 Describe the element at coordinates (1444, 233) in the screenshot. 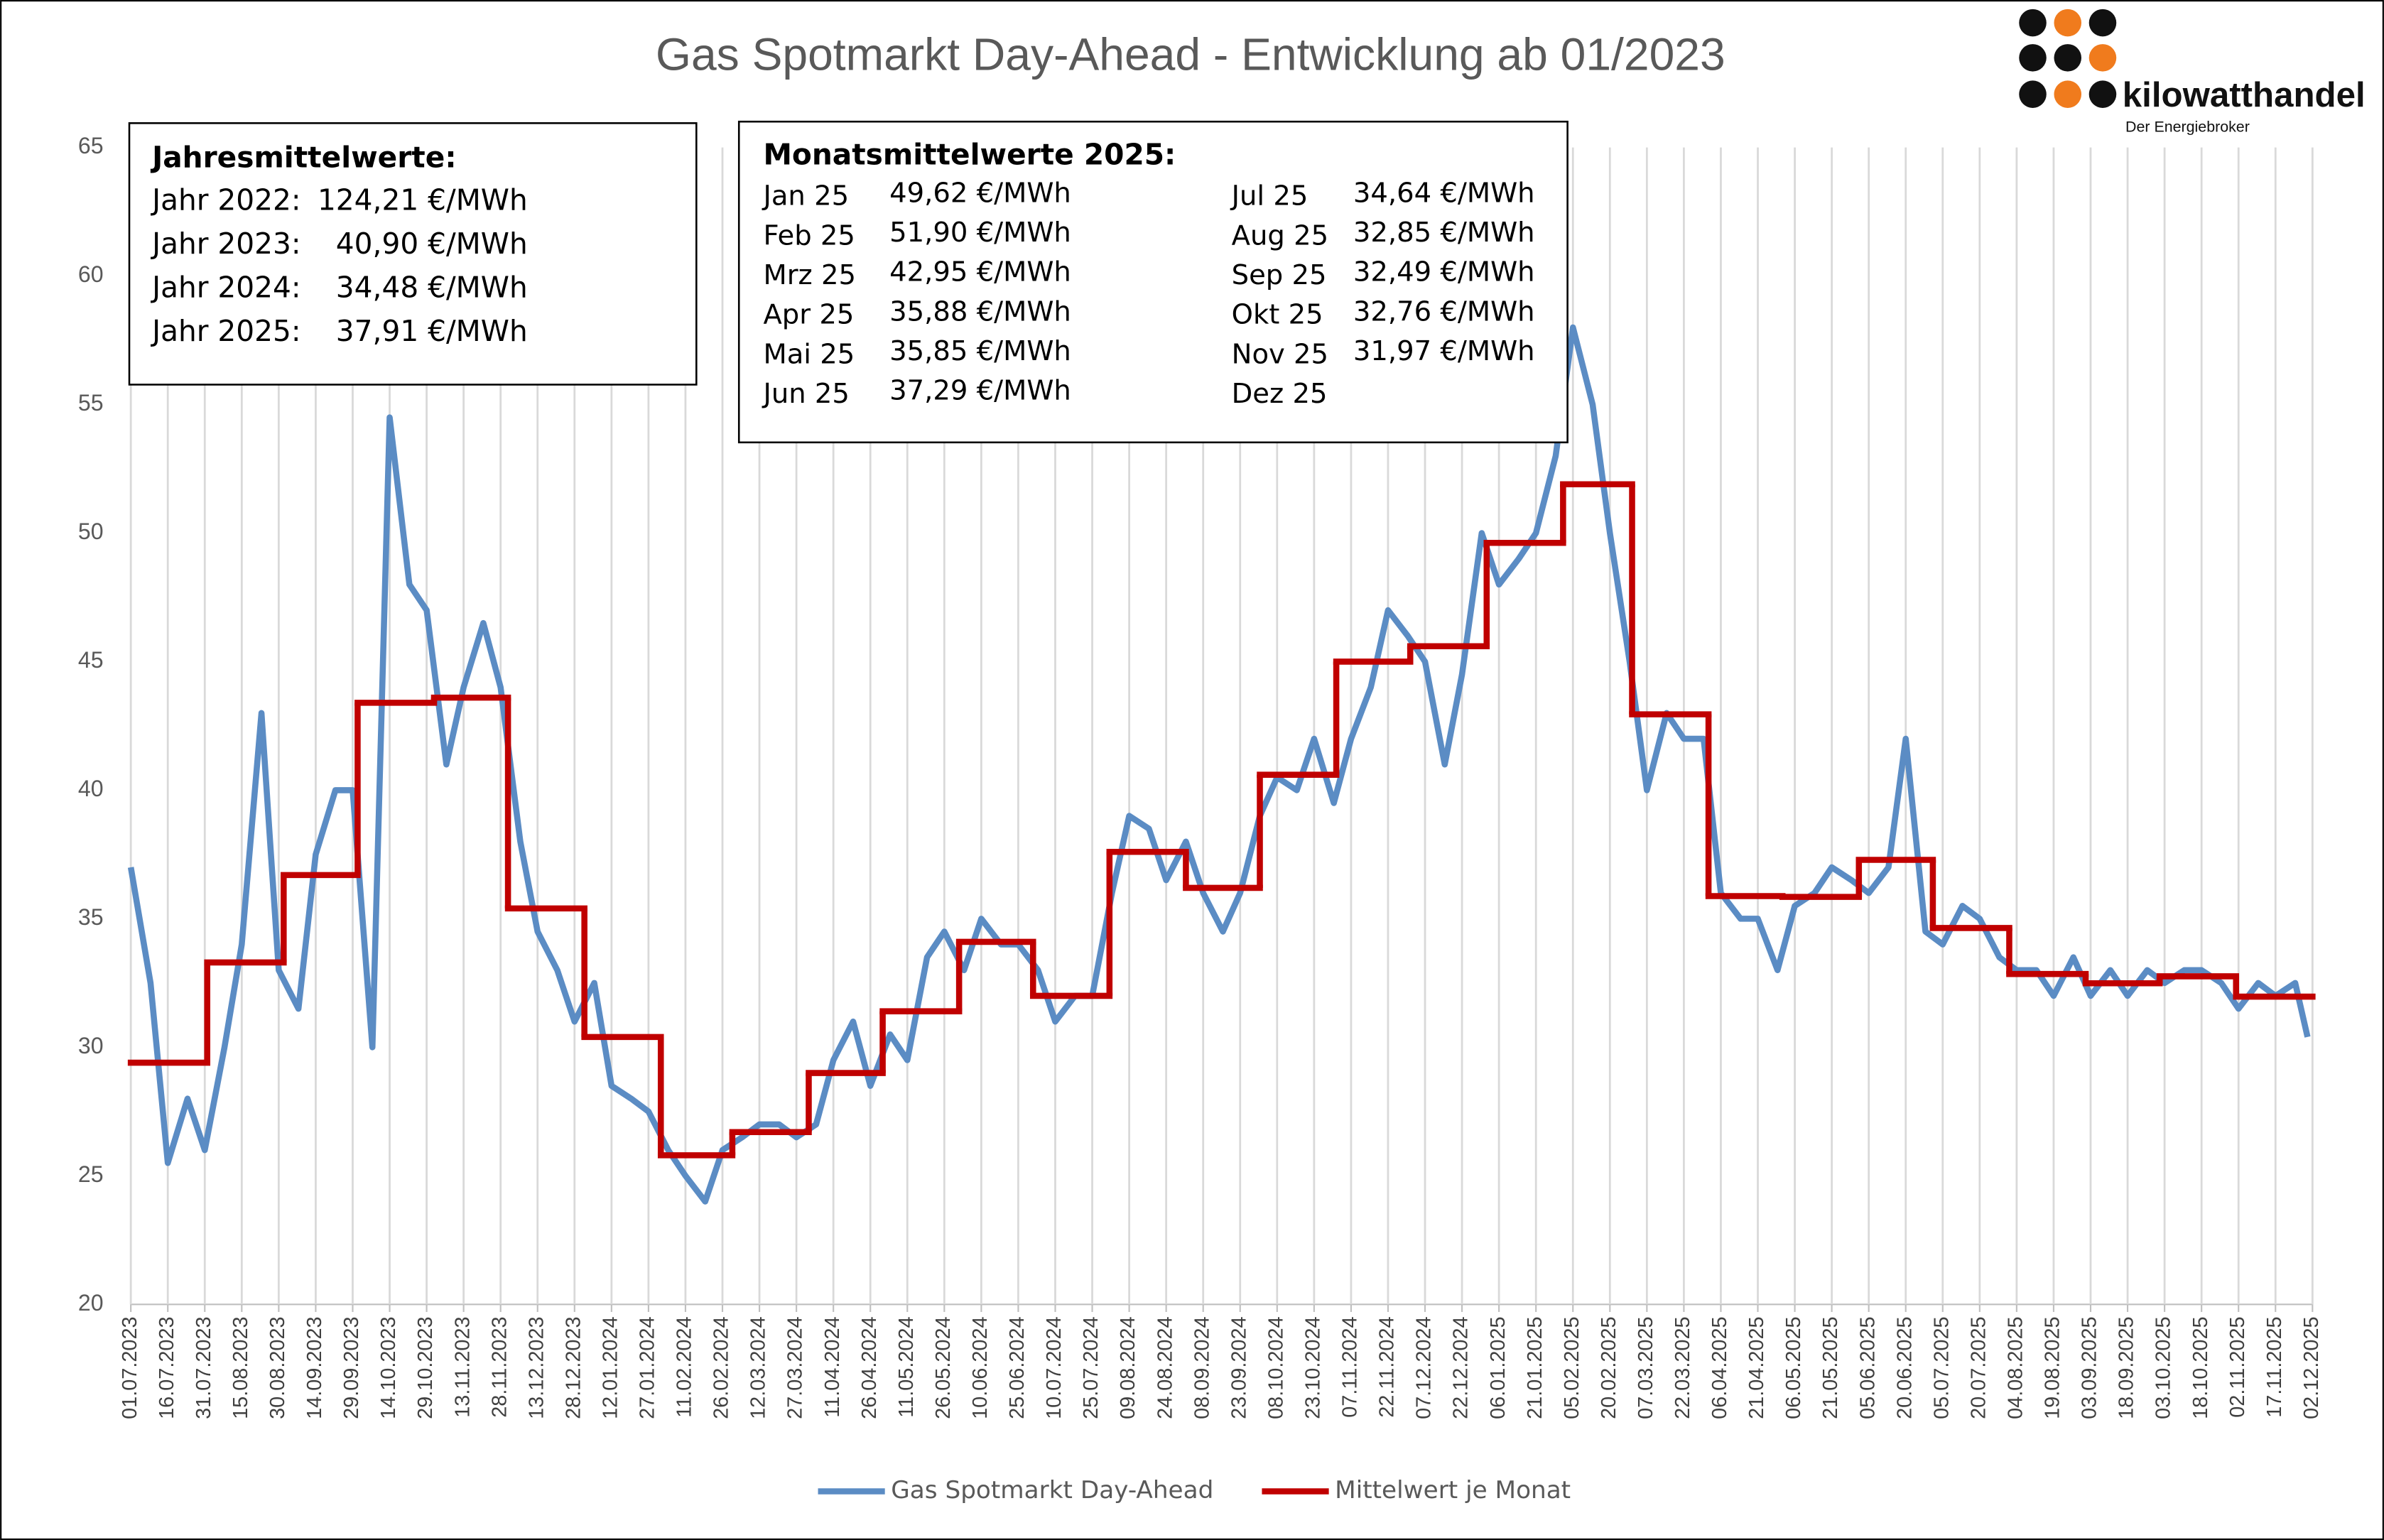

I see `annotation-value: 32,85 €/MWh` at that location.